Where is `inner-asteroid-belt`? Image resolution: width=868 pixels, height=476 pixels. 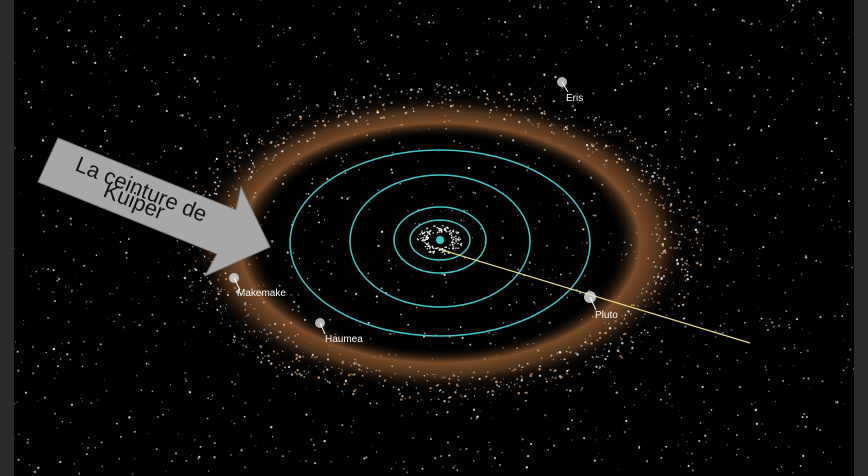
inner-asteroid-belt is located at coordinates (439, 239).